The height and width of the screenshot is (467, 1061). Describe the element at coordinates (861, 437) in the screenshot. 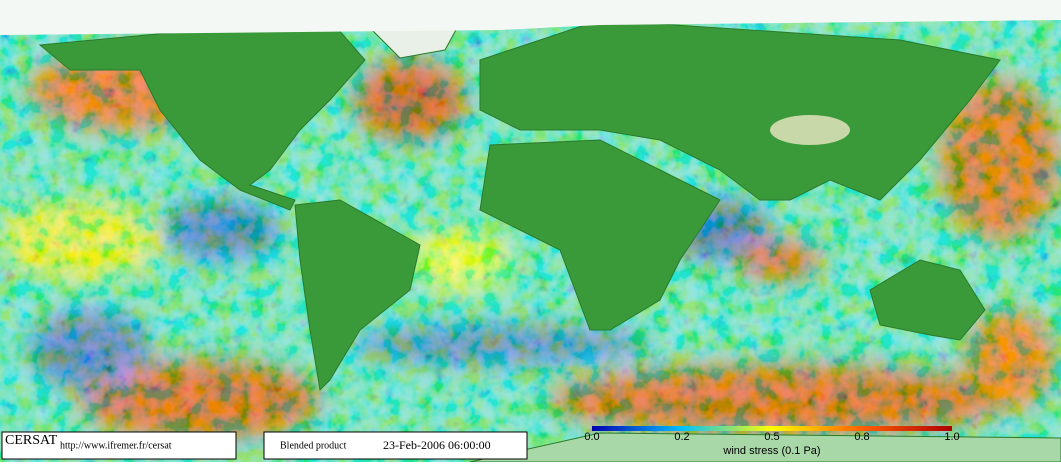

I see `colorbar-tick-label: 0.8` at that location.